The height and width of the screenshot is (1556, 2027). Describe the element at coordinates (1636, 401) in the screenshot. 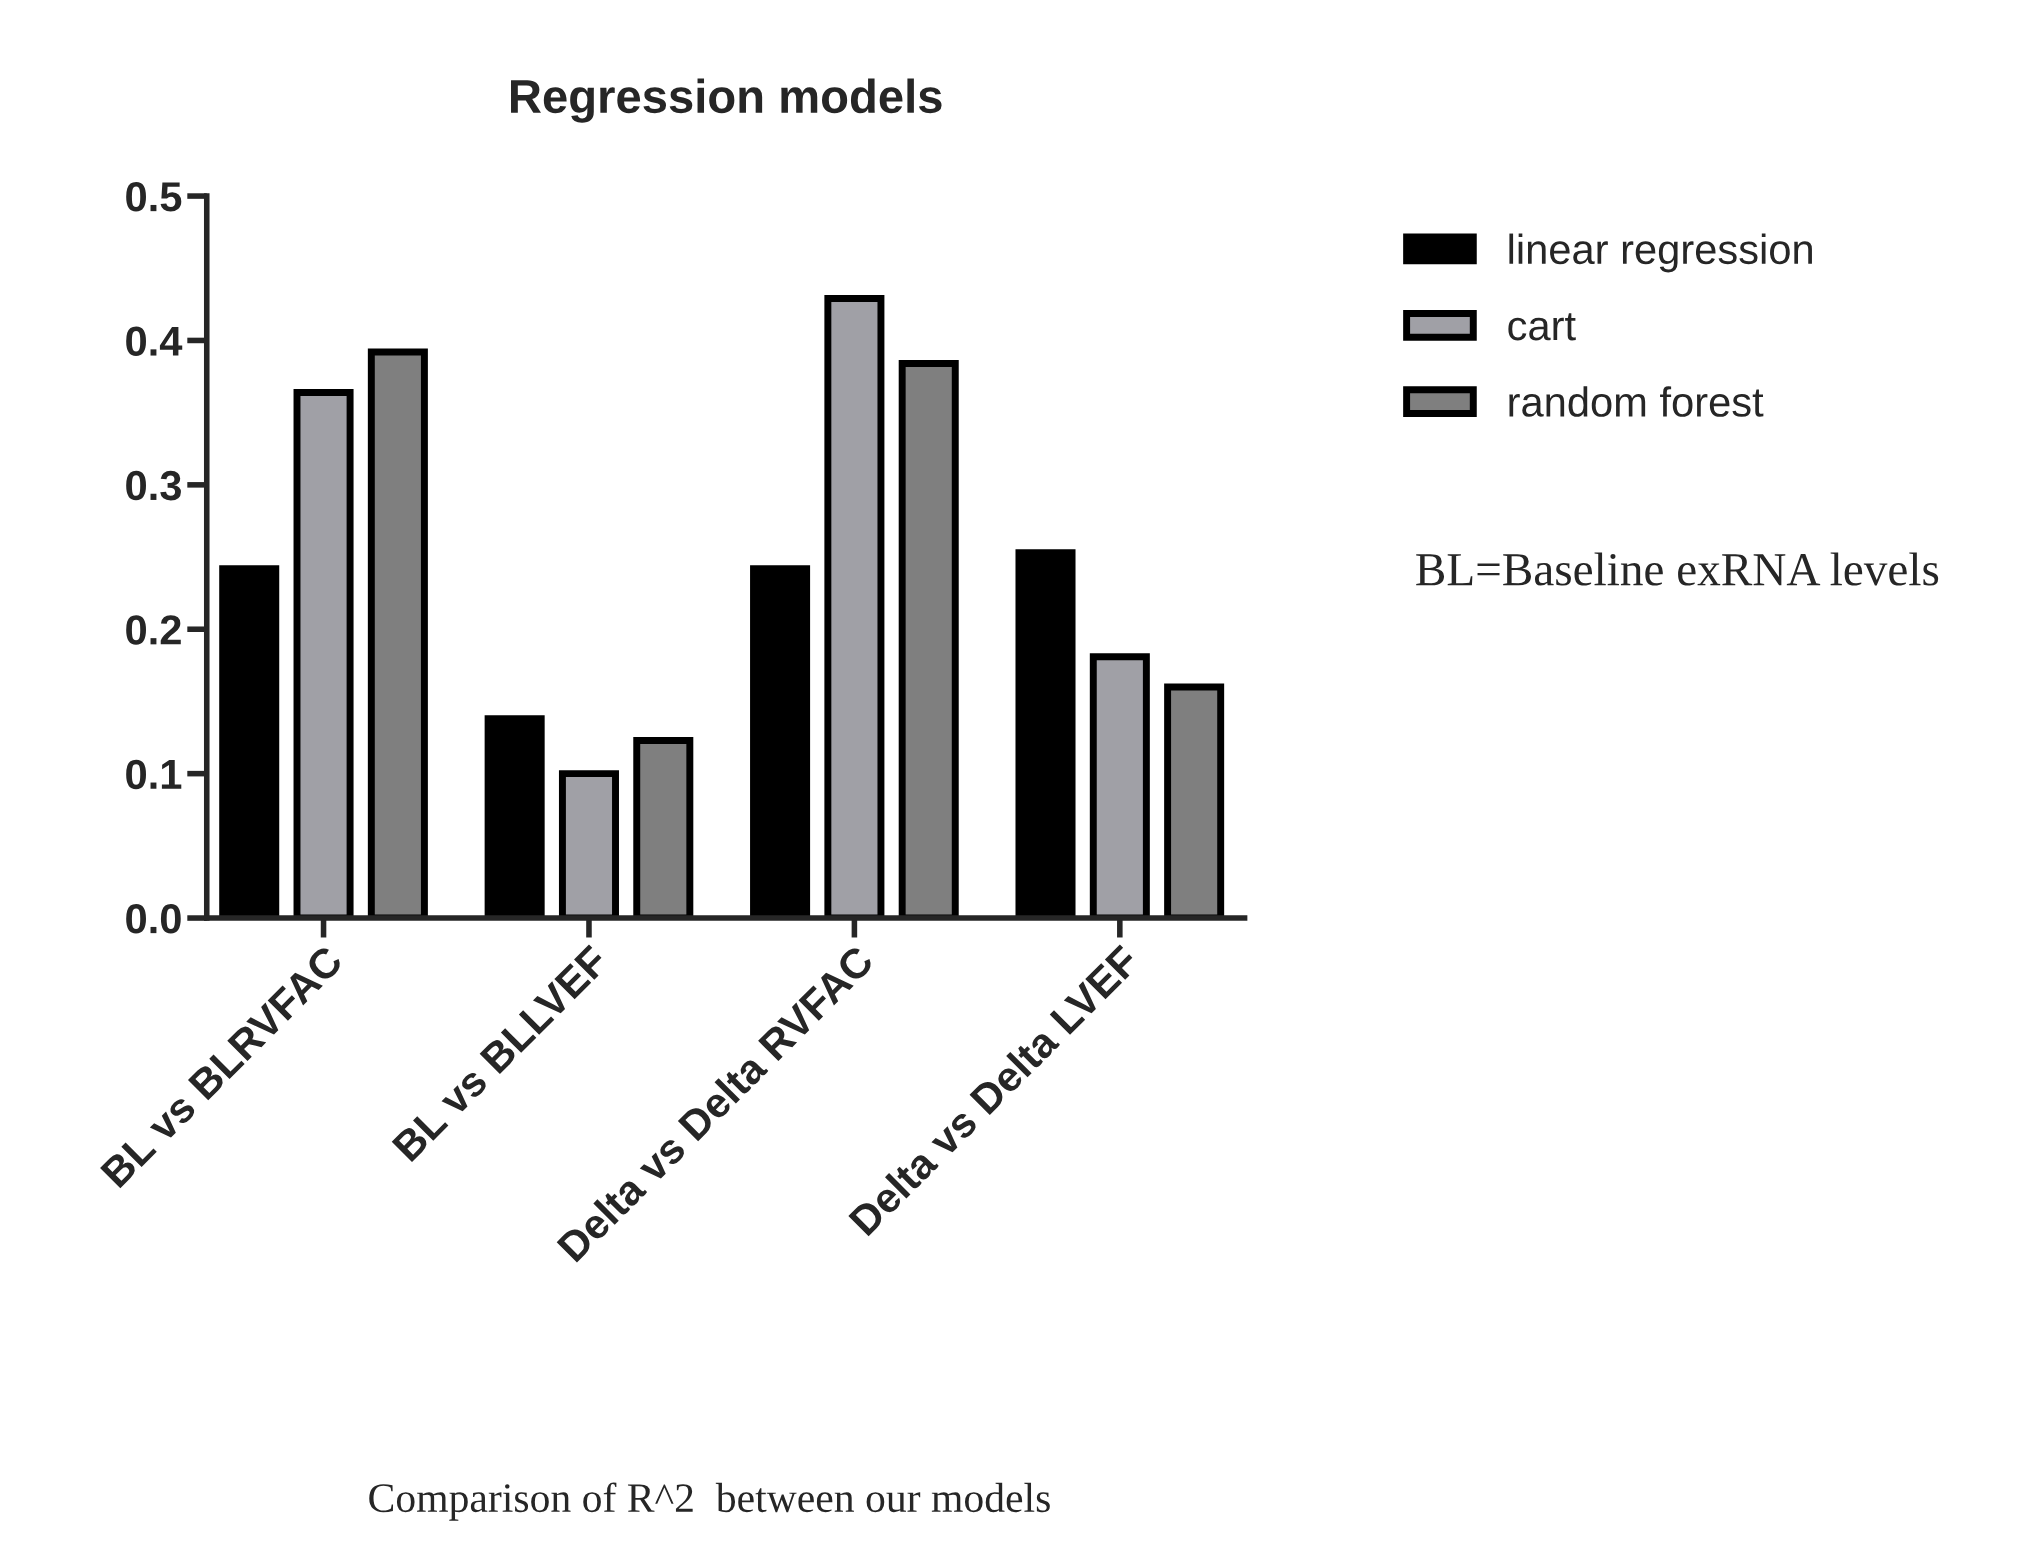

I see `legend-label: random forest` at that location.